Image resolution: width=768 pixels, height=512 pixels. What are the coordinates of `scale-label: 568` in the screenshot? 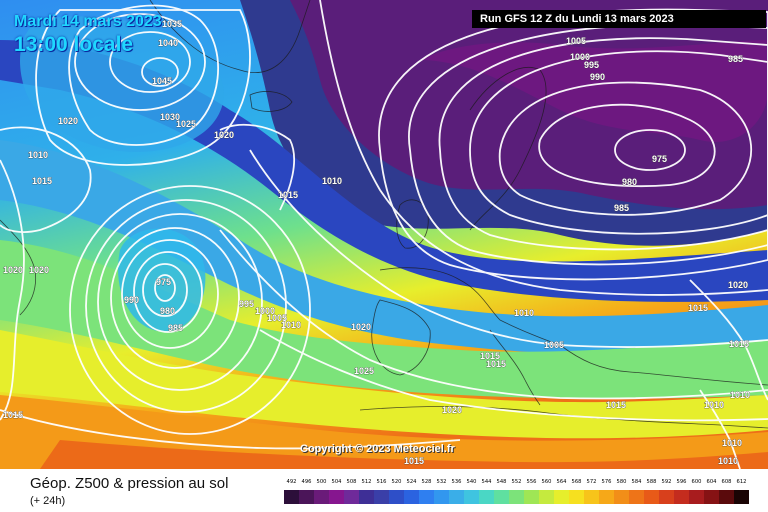 It's located at (577, 482).